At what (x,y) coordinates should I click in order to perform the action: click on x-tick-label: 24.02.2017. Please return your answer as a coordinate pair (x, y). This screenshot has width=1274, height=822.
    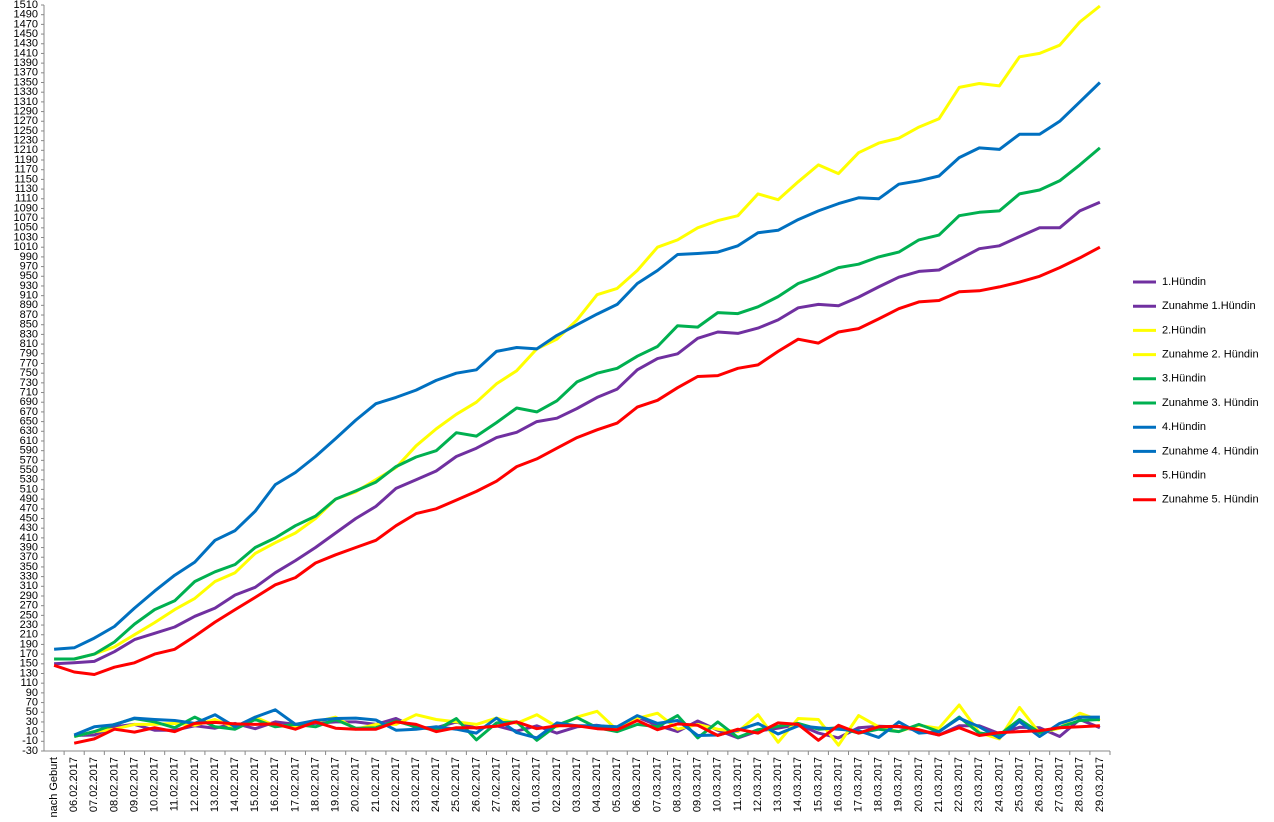
    Looking at the image, I should click on (436, 784).